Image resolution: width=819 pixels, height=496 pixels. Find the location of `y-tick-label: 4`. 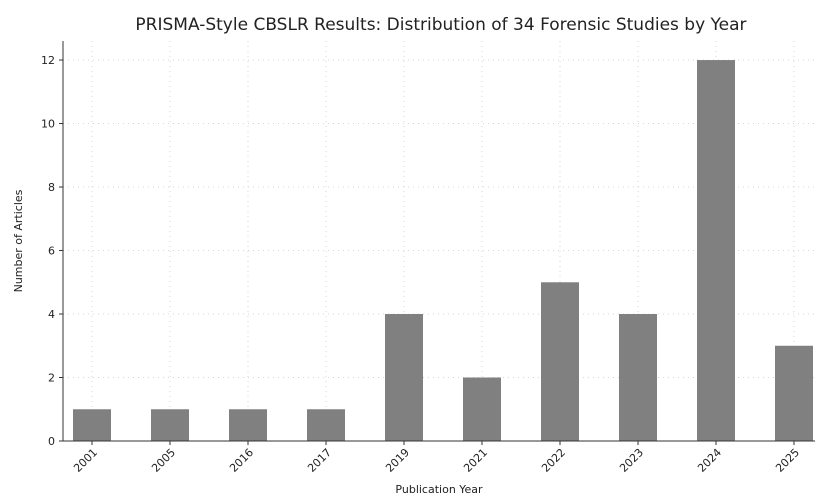

y-tick-label: 4 is located at coordinates (51, 314).